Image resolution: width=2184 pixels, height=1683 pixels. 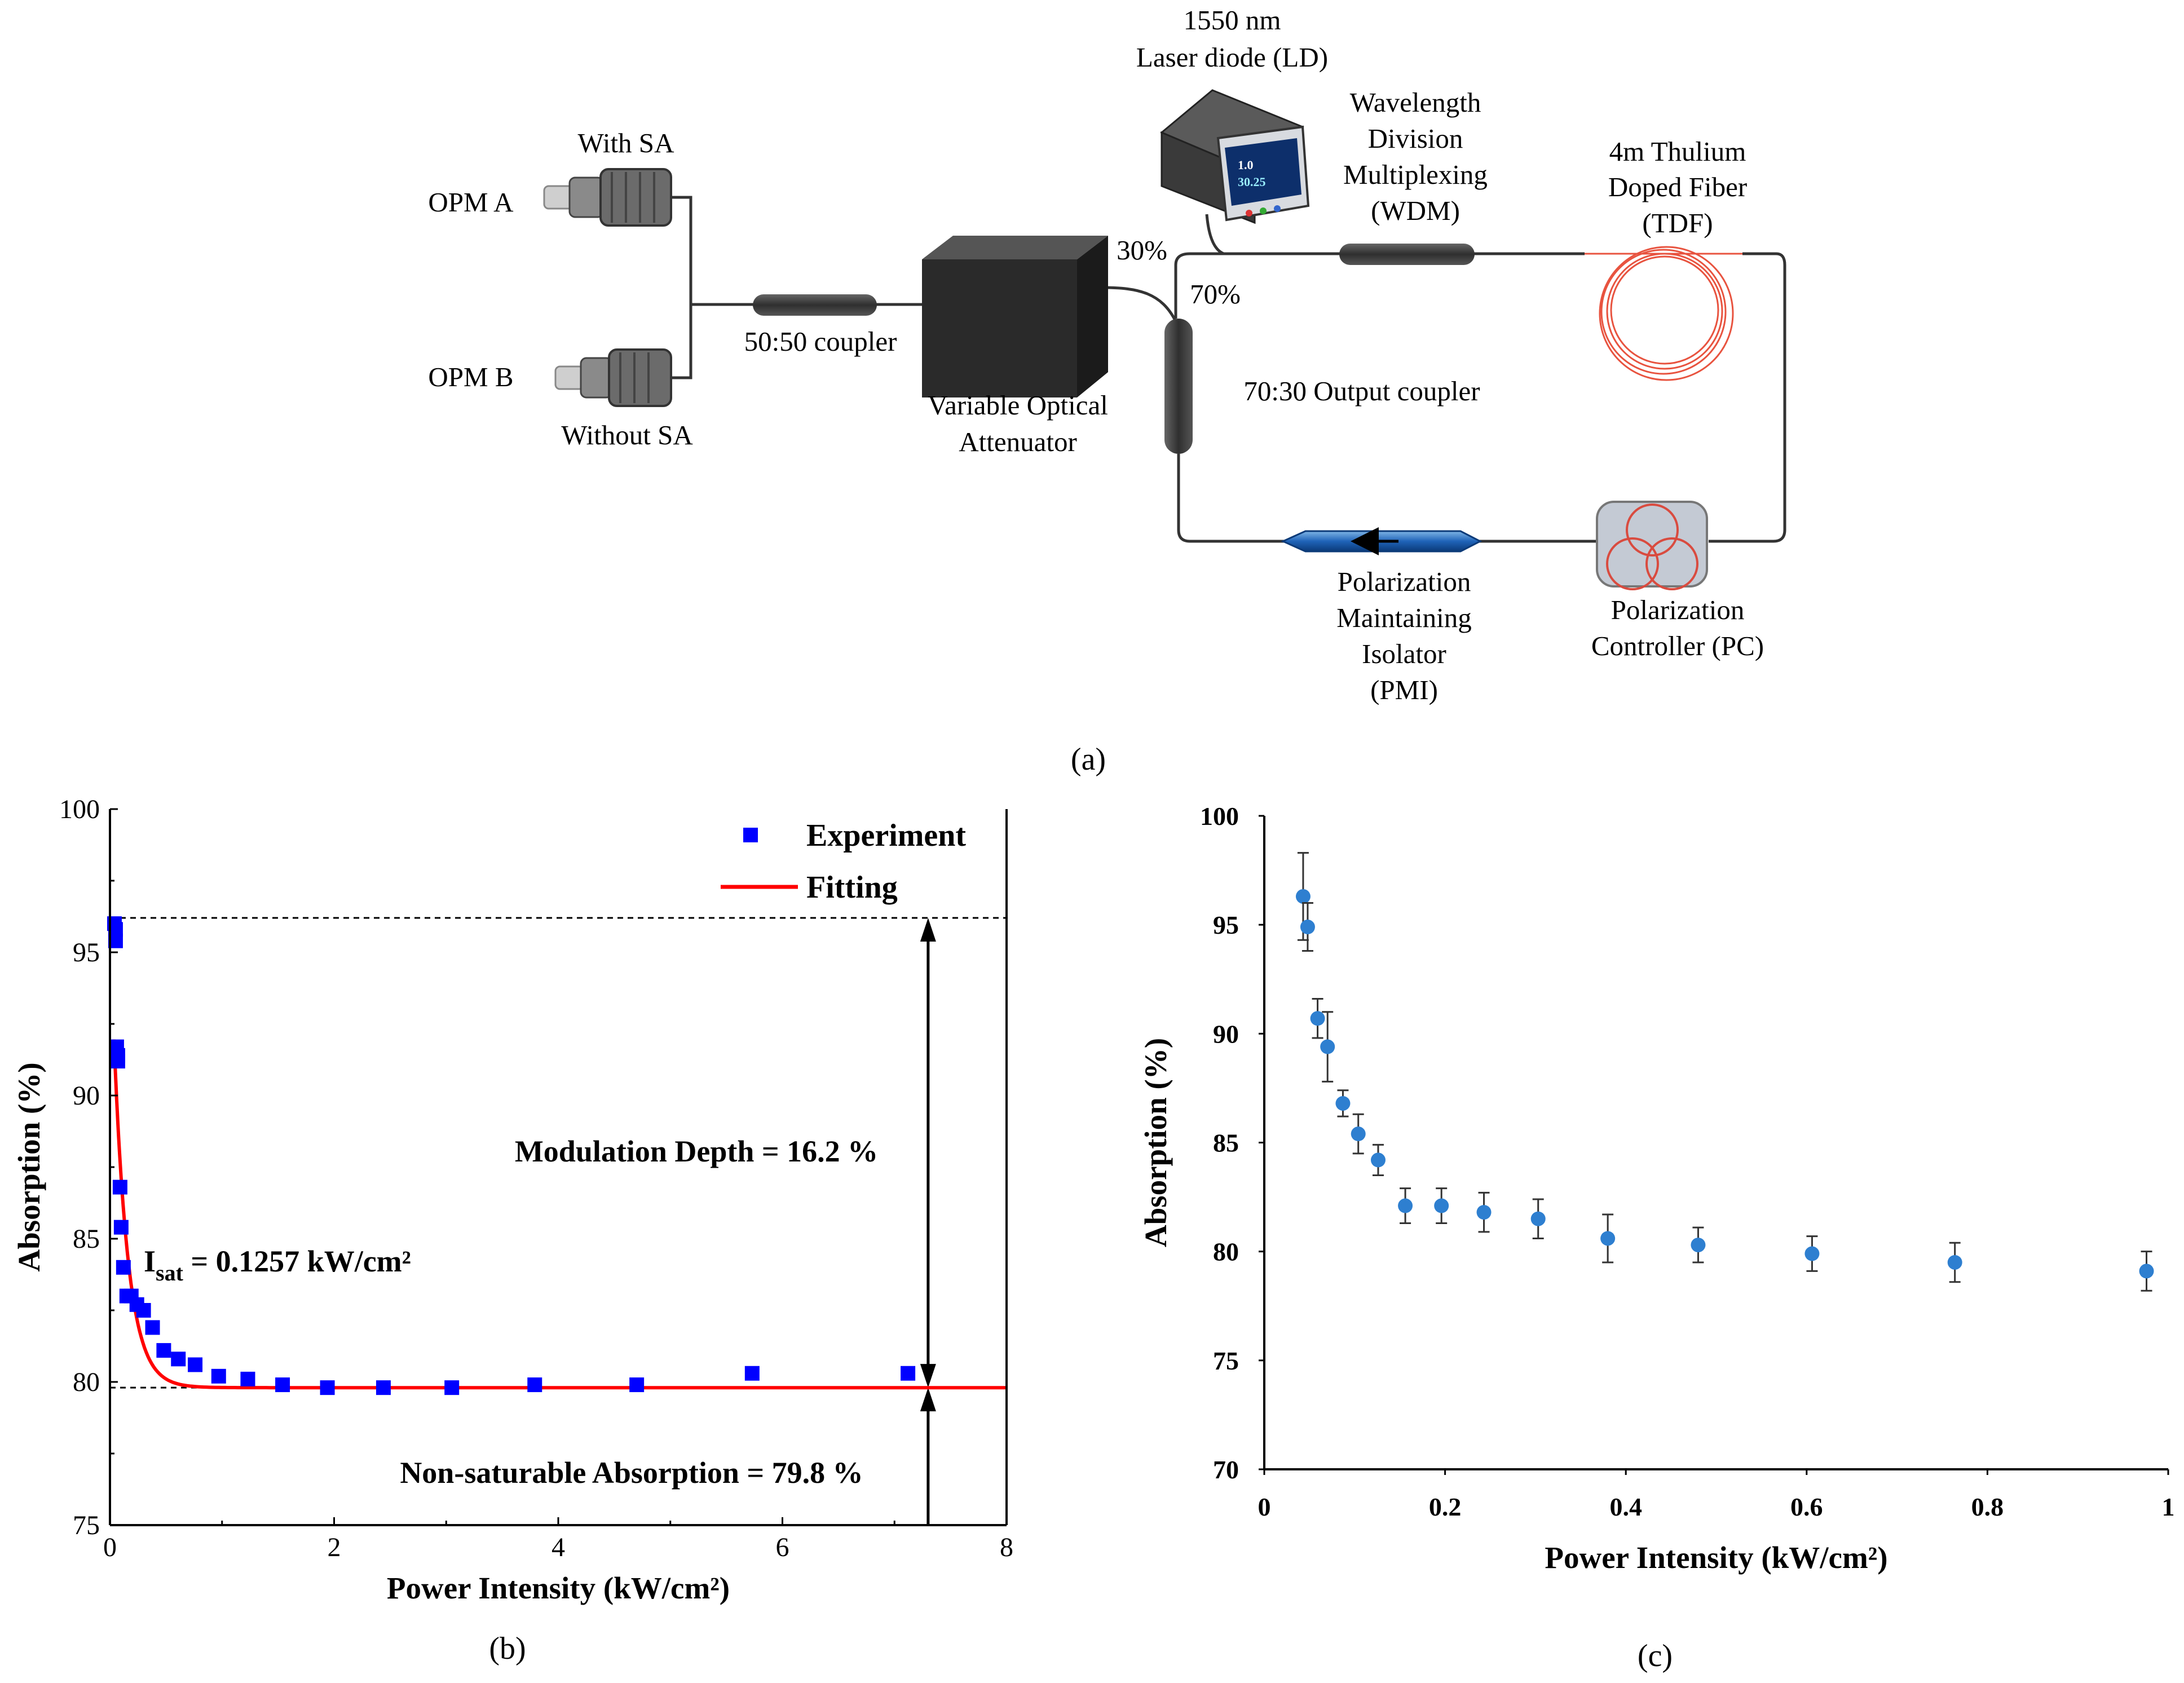 What do you see at coordinates (471, 203) in the screenshot?
I see `opm-a-label: OPM A` at bounding box center [471, 203].